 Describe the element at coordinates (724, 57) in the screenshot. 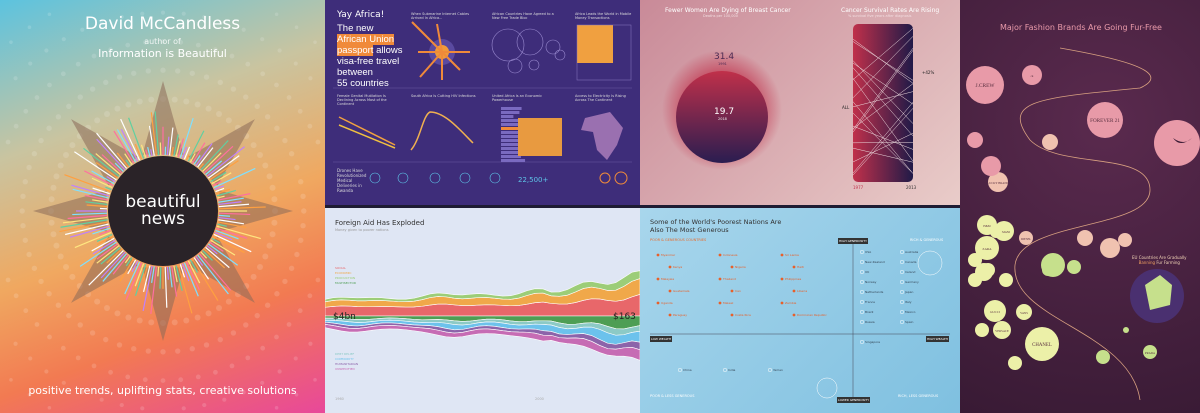

I see `value-1991: 31.4` at that location.